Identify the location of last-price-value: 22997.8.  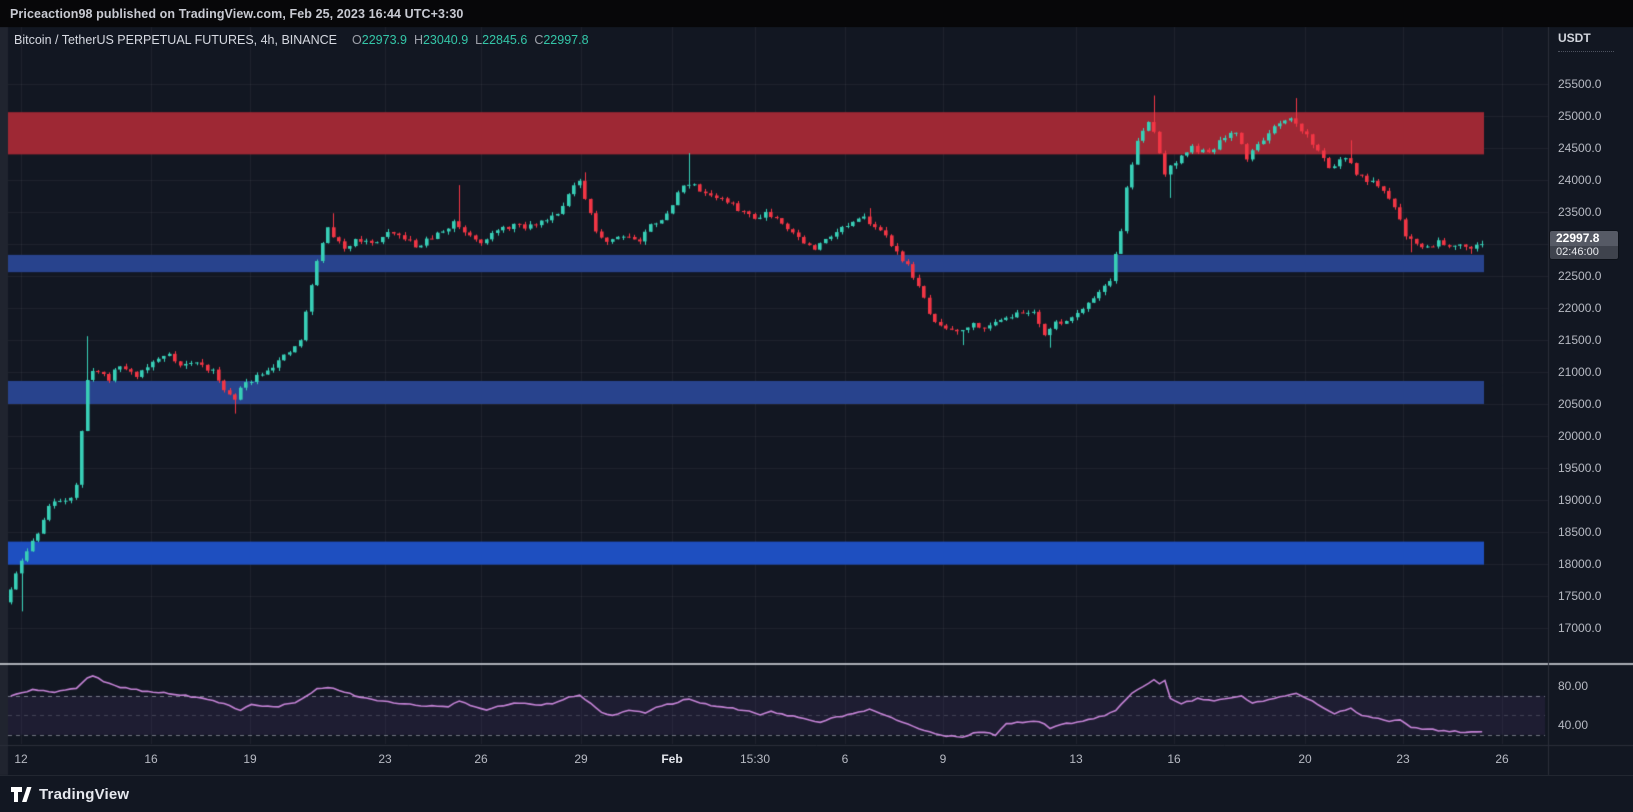
(1584, 239).